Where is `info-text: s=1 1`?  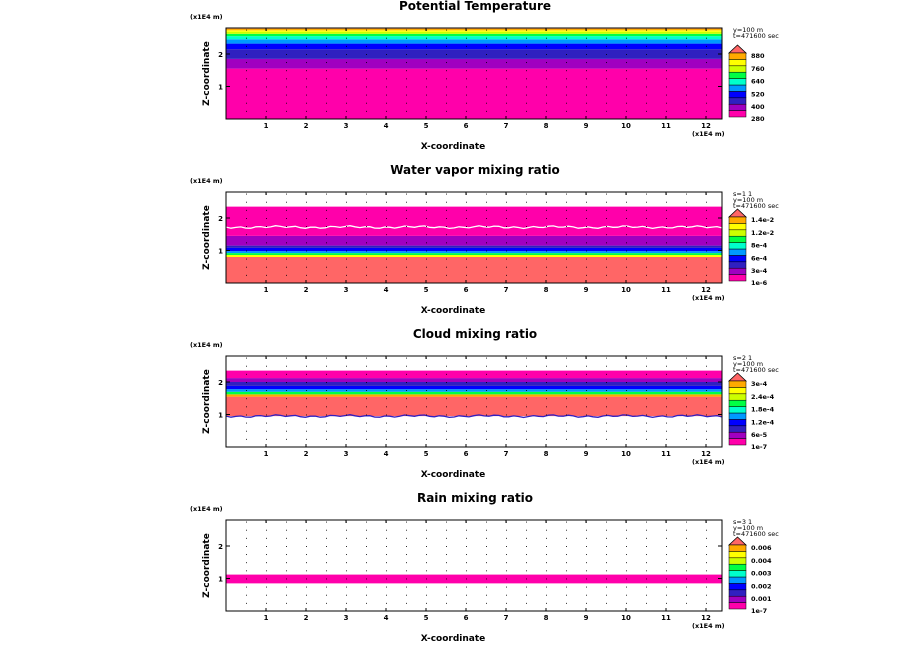 info-text: s=1 1 is located at coordinates (742, 194).